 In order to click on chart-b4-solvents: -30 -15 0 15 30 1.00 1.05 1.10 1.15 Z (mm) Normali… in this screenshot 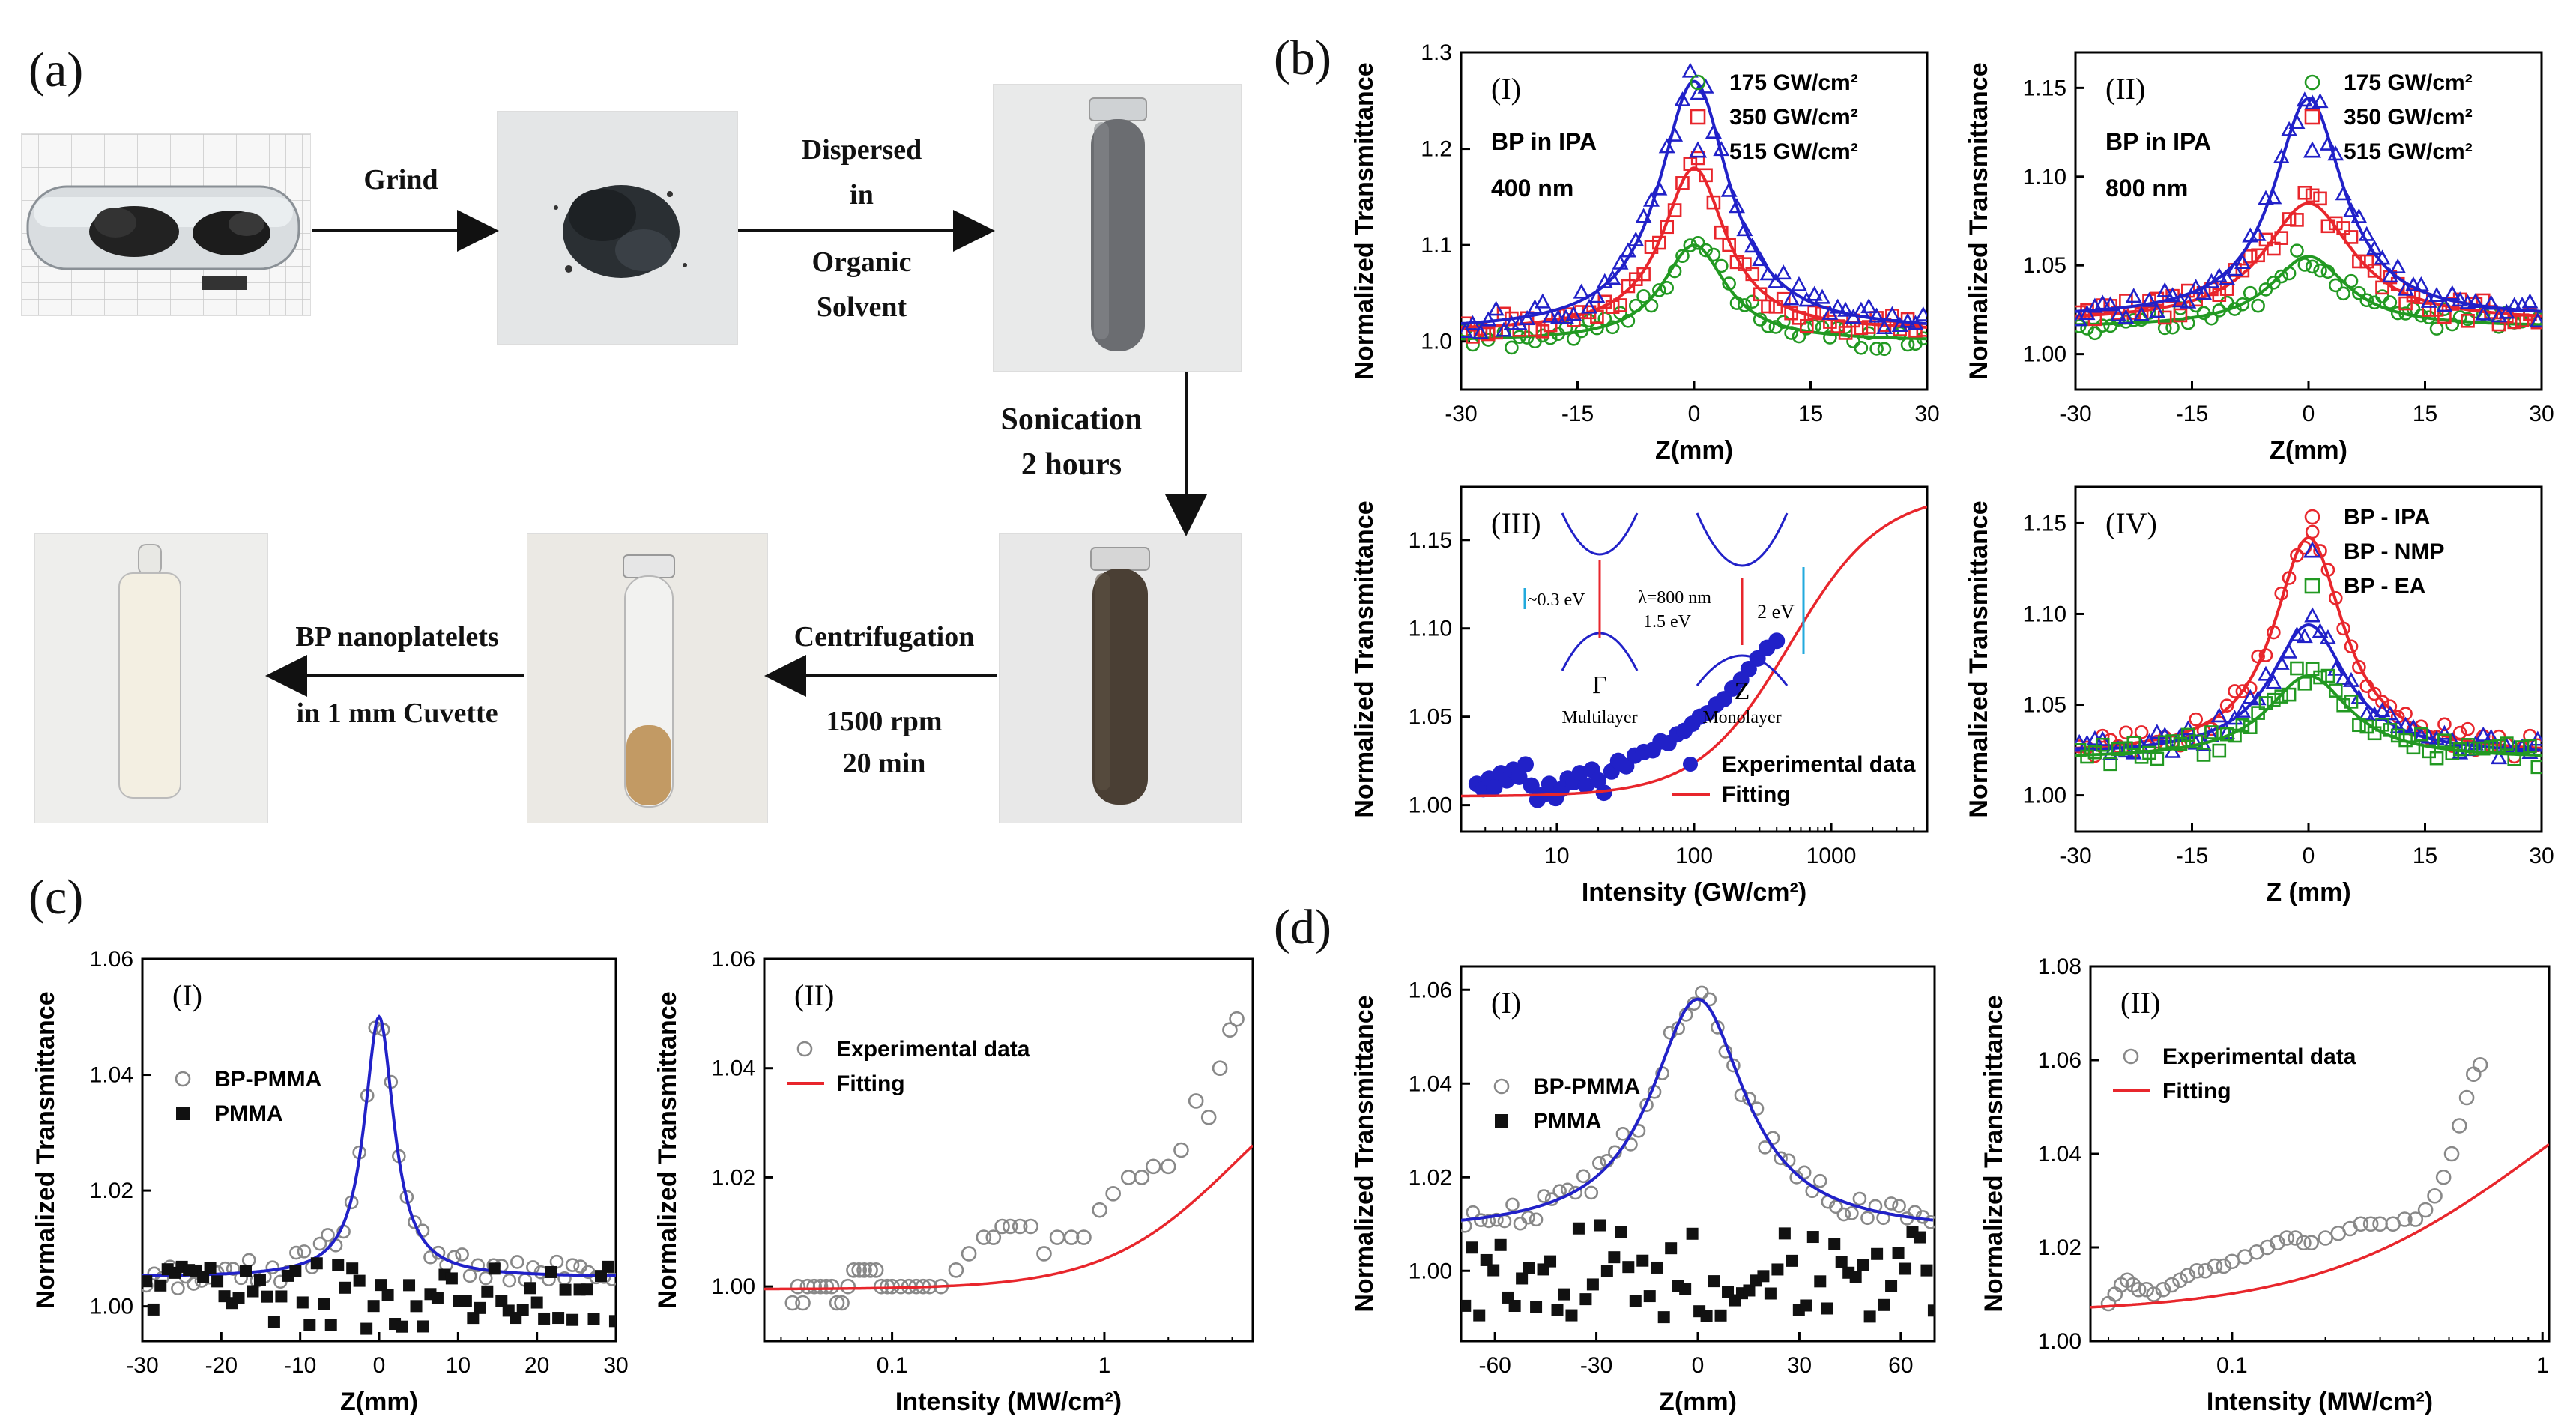, I will do `click(2259, 696)`.